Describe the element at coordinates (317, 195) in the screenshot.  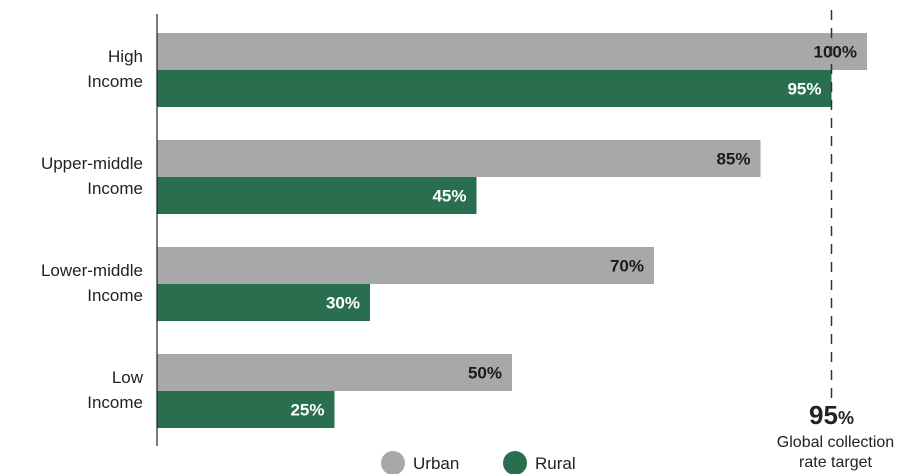
I see `bar-rural-upper-middle-income` at that location.